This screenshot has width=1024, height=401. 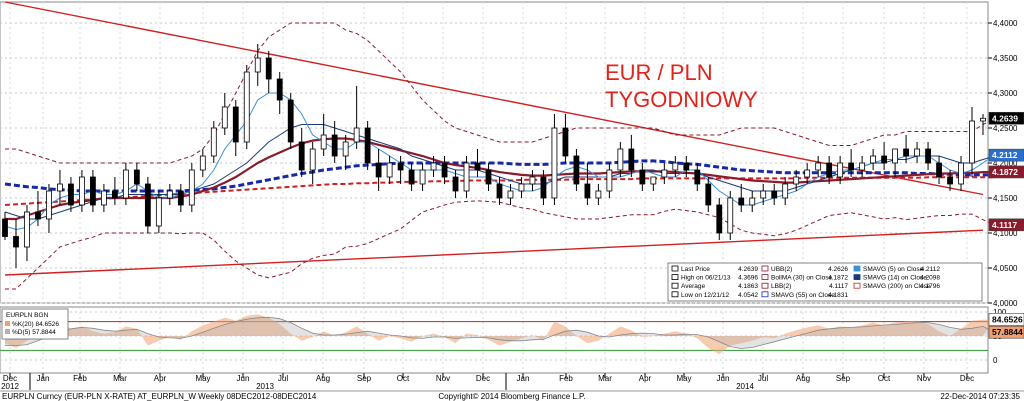 What do you see at coordinates (1007, 319) in the screenshot?
I see `sub-value-tag: 84.6526` at bounding box center [1007, 319].